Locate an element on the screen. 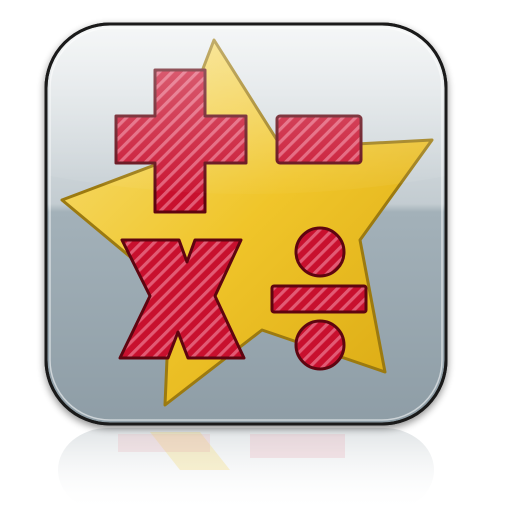 This screenshot has width=512, height=512. multiplication-sign-icon is located at coordinates (182, 299).